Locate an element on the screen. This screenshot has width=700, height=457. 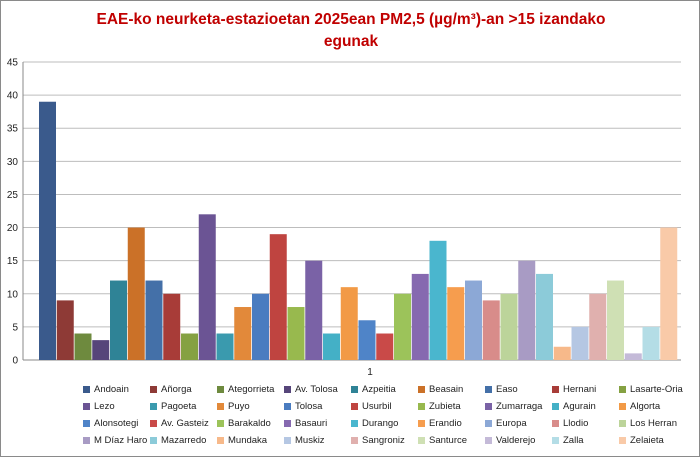
legend-item: Tolosa is located at coordinates (317, 406).